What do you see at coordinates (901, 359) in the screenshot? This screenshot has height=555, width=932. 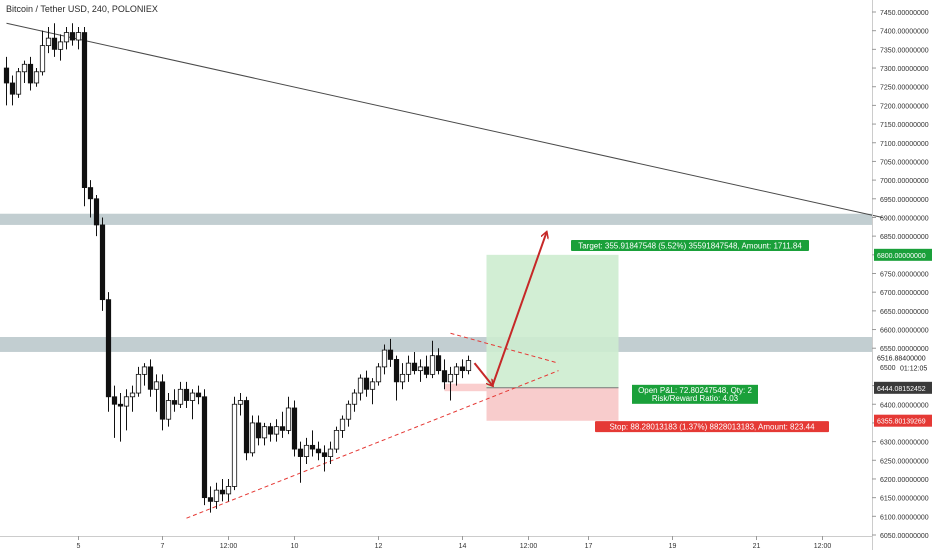 I see `current-price-tag-text: 6516.88400000` at bounding box center [901, 359].